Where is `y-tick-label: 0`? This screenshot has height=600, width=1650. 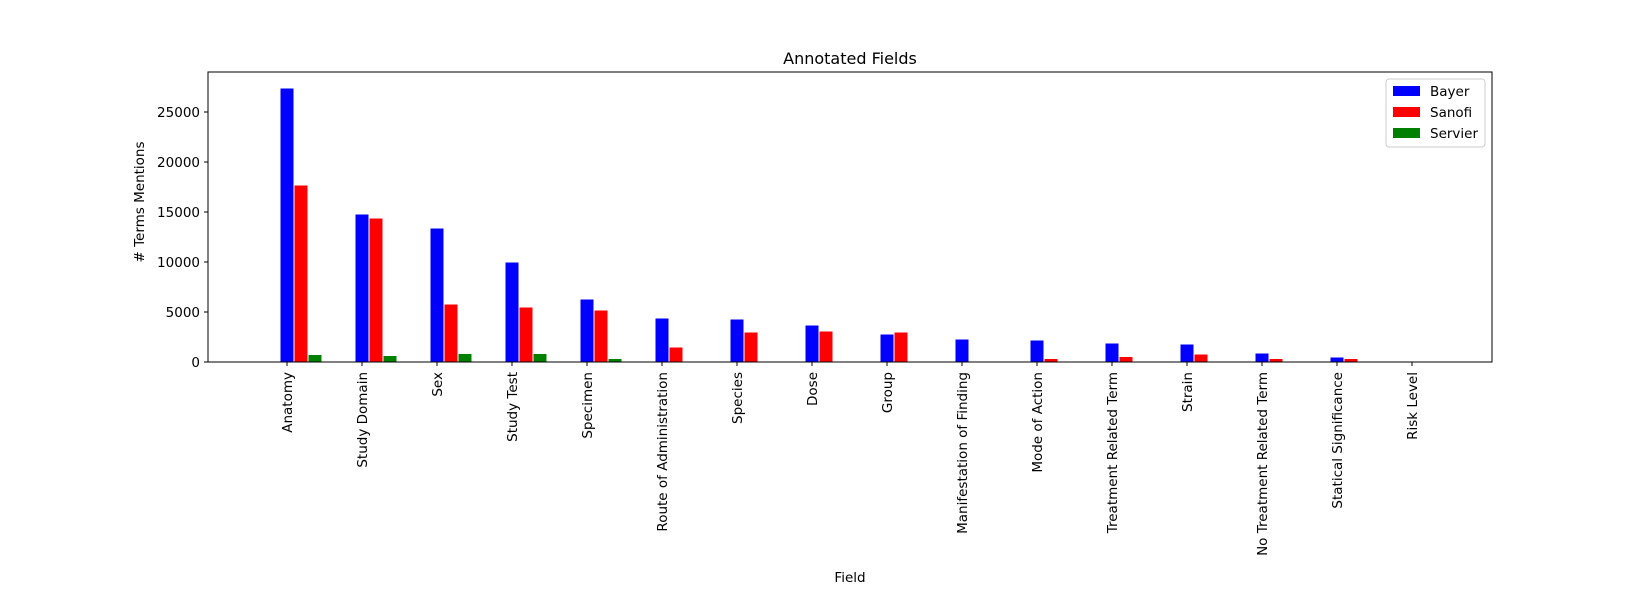 y-tick-label: 0 is located at coordinates (195, 363).